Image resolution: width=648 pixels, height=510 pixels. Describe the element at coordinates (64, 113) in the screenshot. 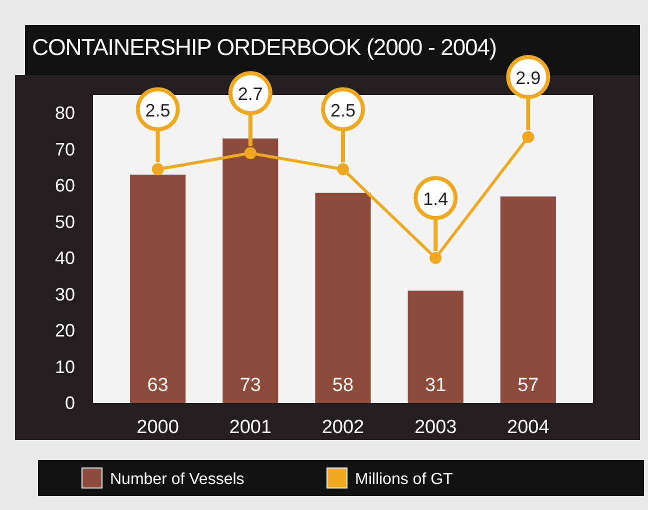

I see `y-tick-label: 80` at that location.